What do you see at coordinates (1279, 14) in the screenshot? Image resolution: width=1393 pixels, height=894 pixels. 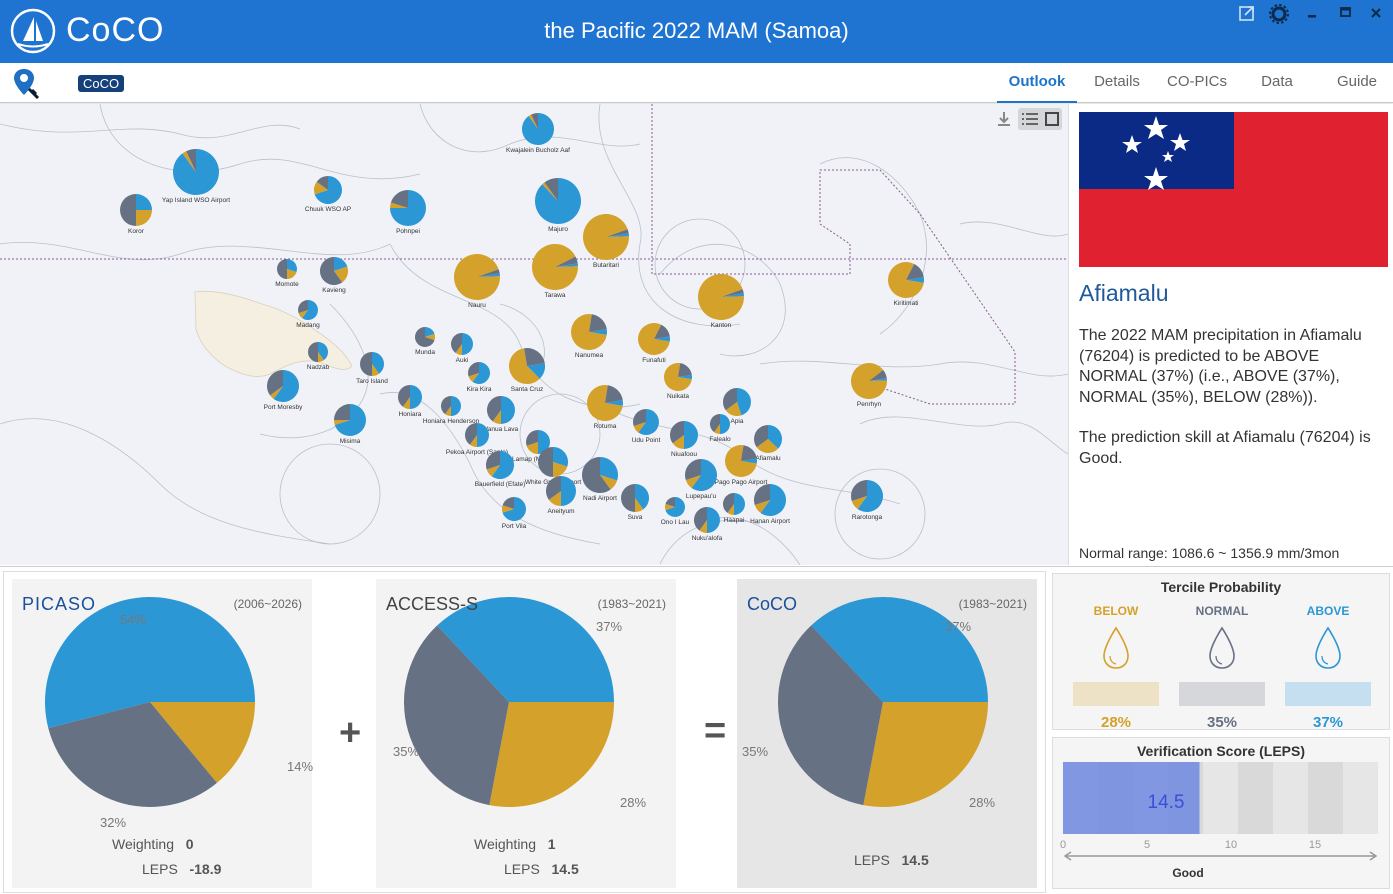 I see `settings-gear-icon` at bounding box center [1279, 14].